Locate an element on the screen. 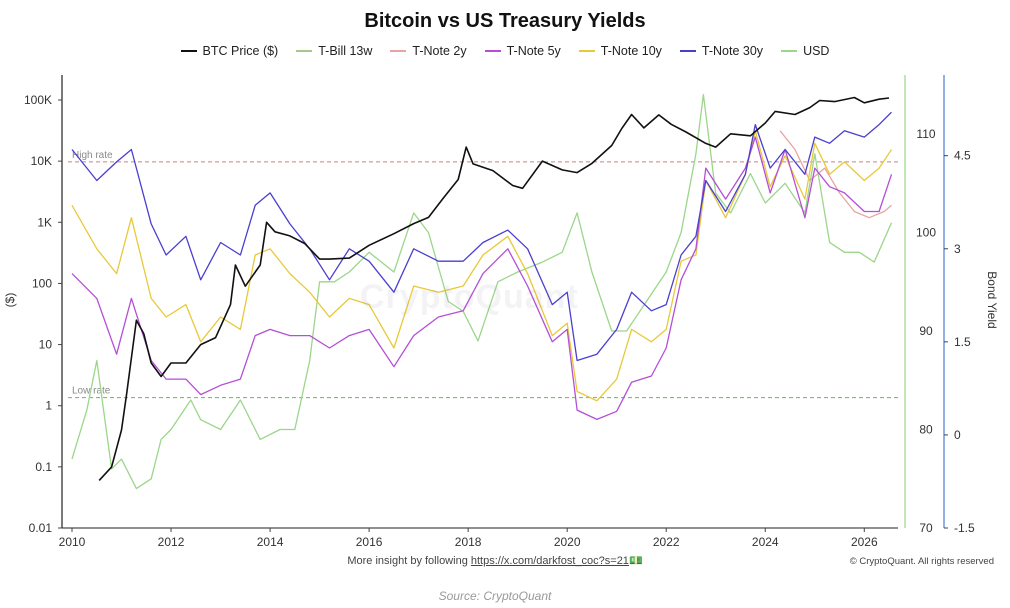 Image resolution: width=1010 pixels, height=608 pixels. y-right-tick-label: 0 is located at coordinates (957, 435).